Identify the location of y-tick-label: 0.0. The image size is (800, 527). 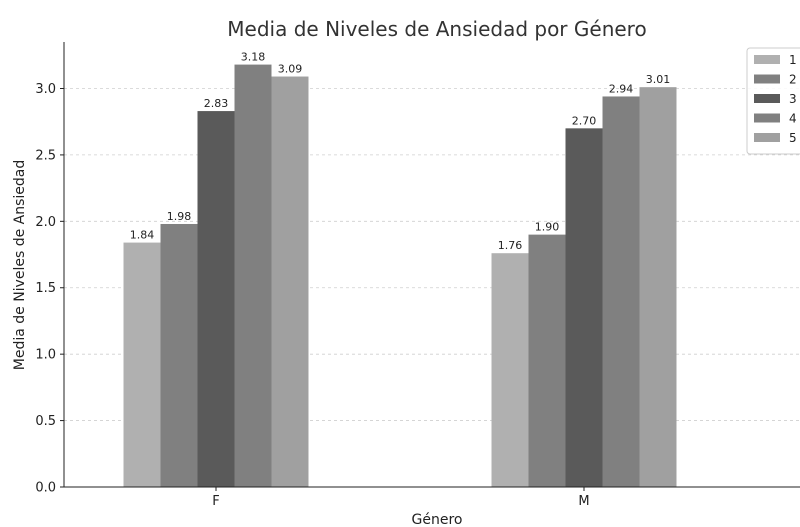
(45, 488).